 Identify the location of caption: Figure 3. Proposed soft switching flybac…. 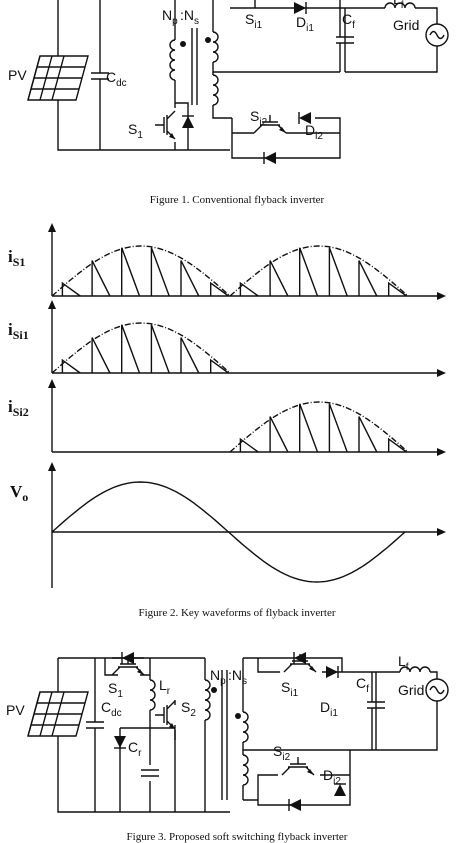
(237, 837).